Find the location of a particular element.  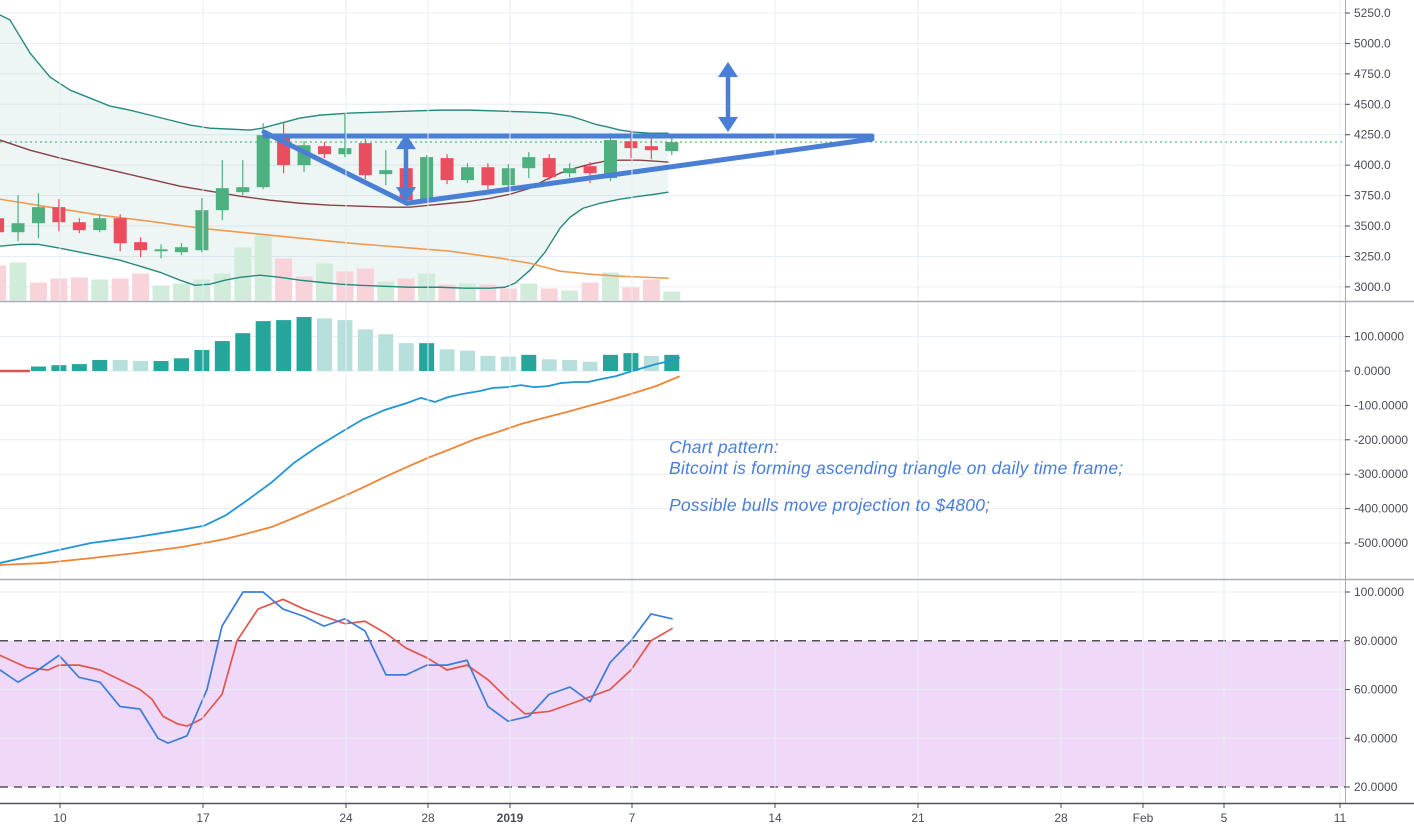

bollinger-basis-line is located at coordinates (334, 173).